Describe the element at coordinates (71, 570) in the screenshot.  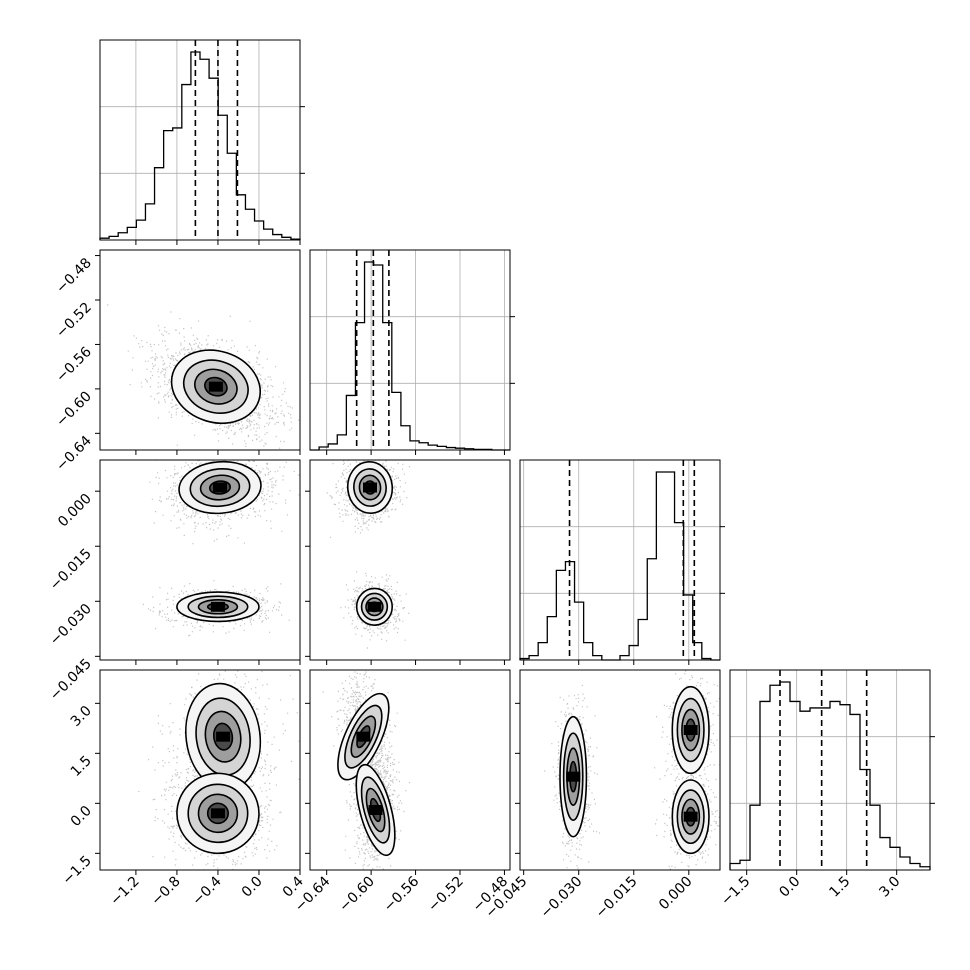
I see `y-tick-label: −0.015` at that location.